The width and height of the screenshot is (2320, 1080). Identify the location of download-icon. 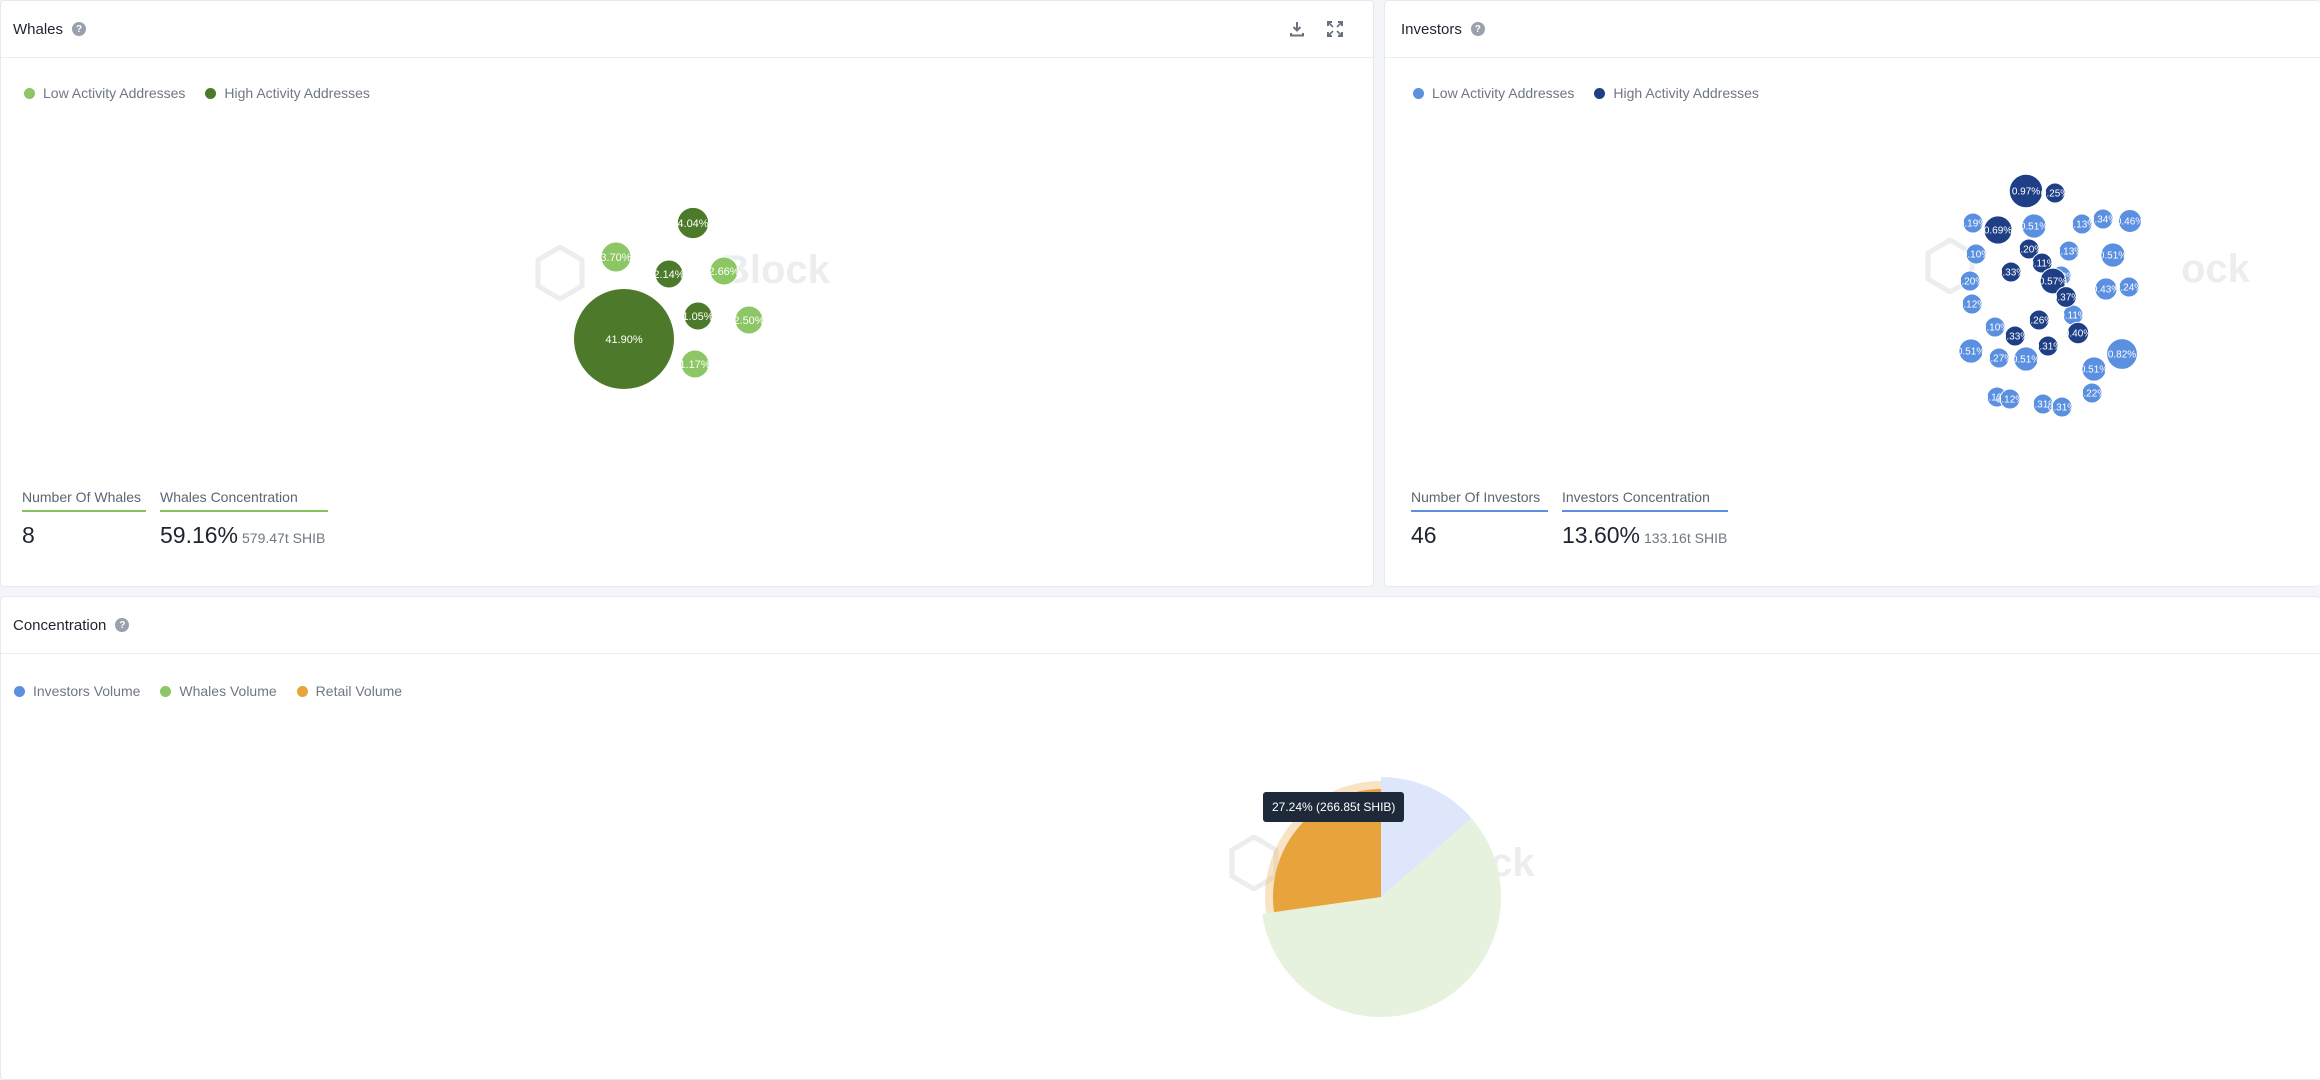
(1297, 29).